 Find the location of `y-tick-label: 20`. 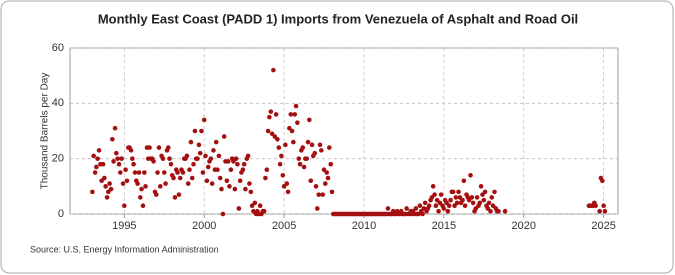

y-tick-label: 20 is located at coordinates (58, 159).